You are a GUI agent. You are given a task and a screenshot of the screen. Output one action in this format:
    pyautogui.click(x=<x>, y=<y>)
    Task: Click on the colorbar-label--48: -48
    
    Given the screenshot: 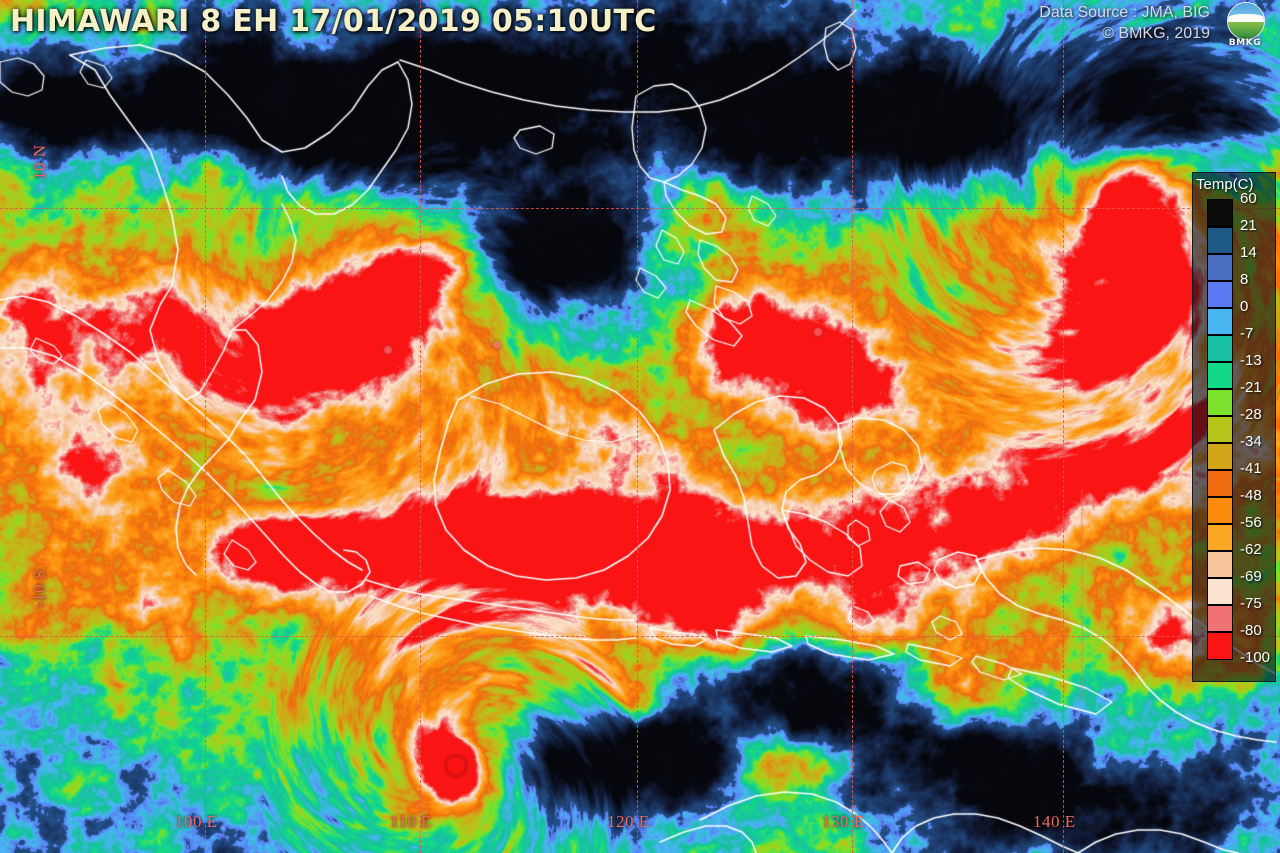 What is the action you would take?
    pyautogui.click(x=1251, y=495)
    